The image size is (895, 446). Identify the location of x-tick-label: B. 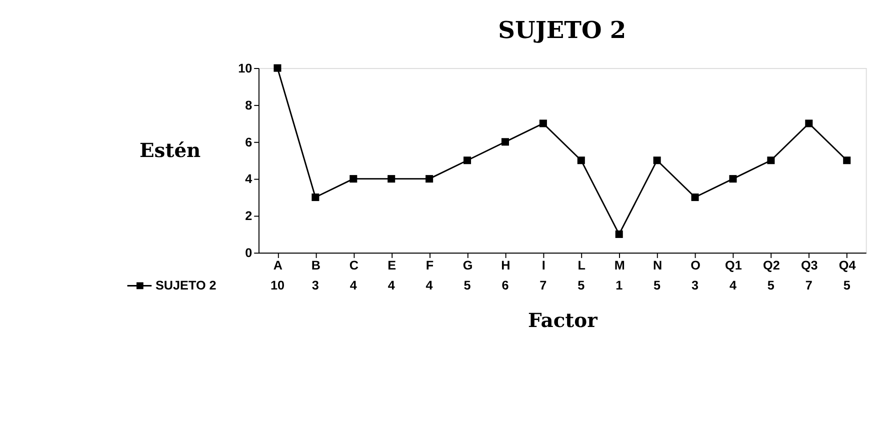
(315, 265).